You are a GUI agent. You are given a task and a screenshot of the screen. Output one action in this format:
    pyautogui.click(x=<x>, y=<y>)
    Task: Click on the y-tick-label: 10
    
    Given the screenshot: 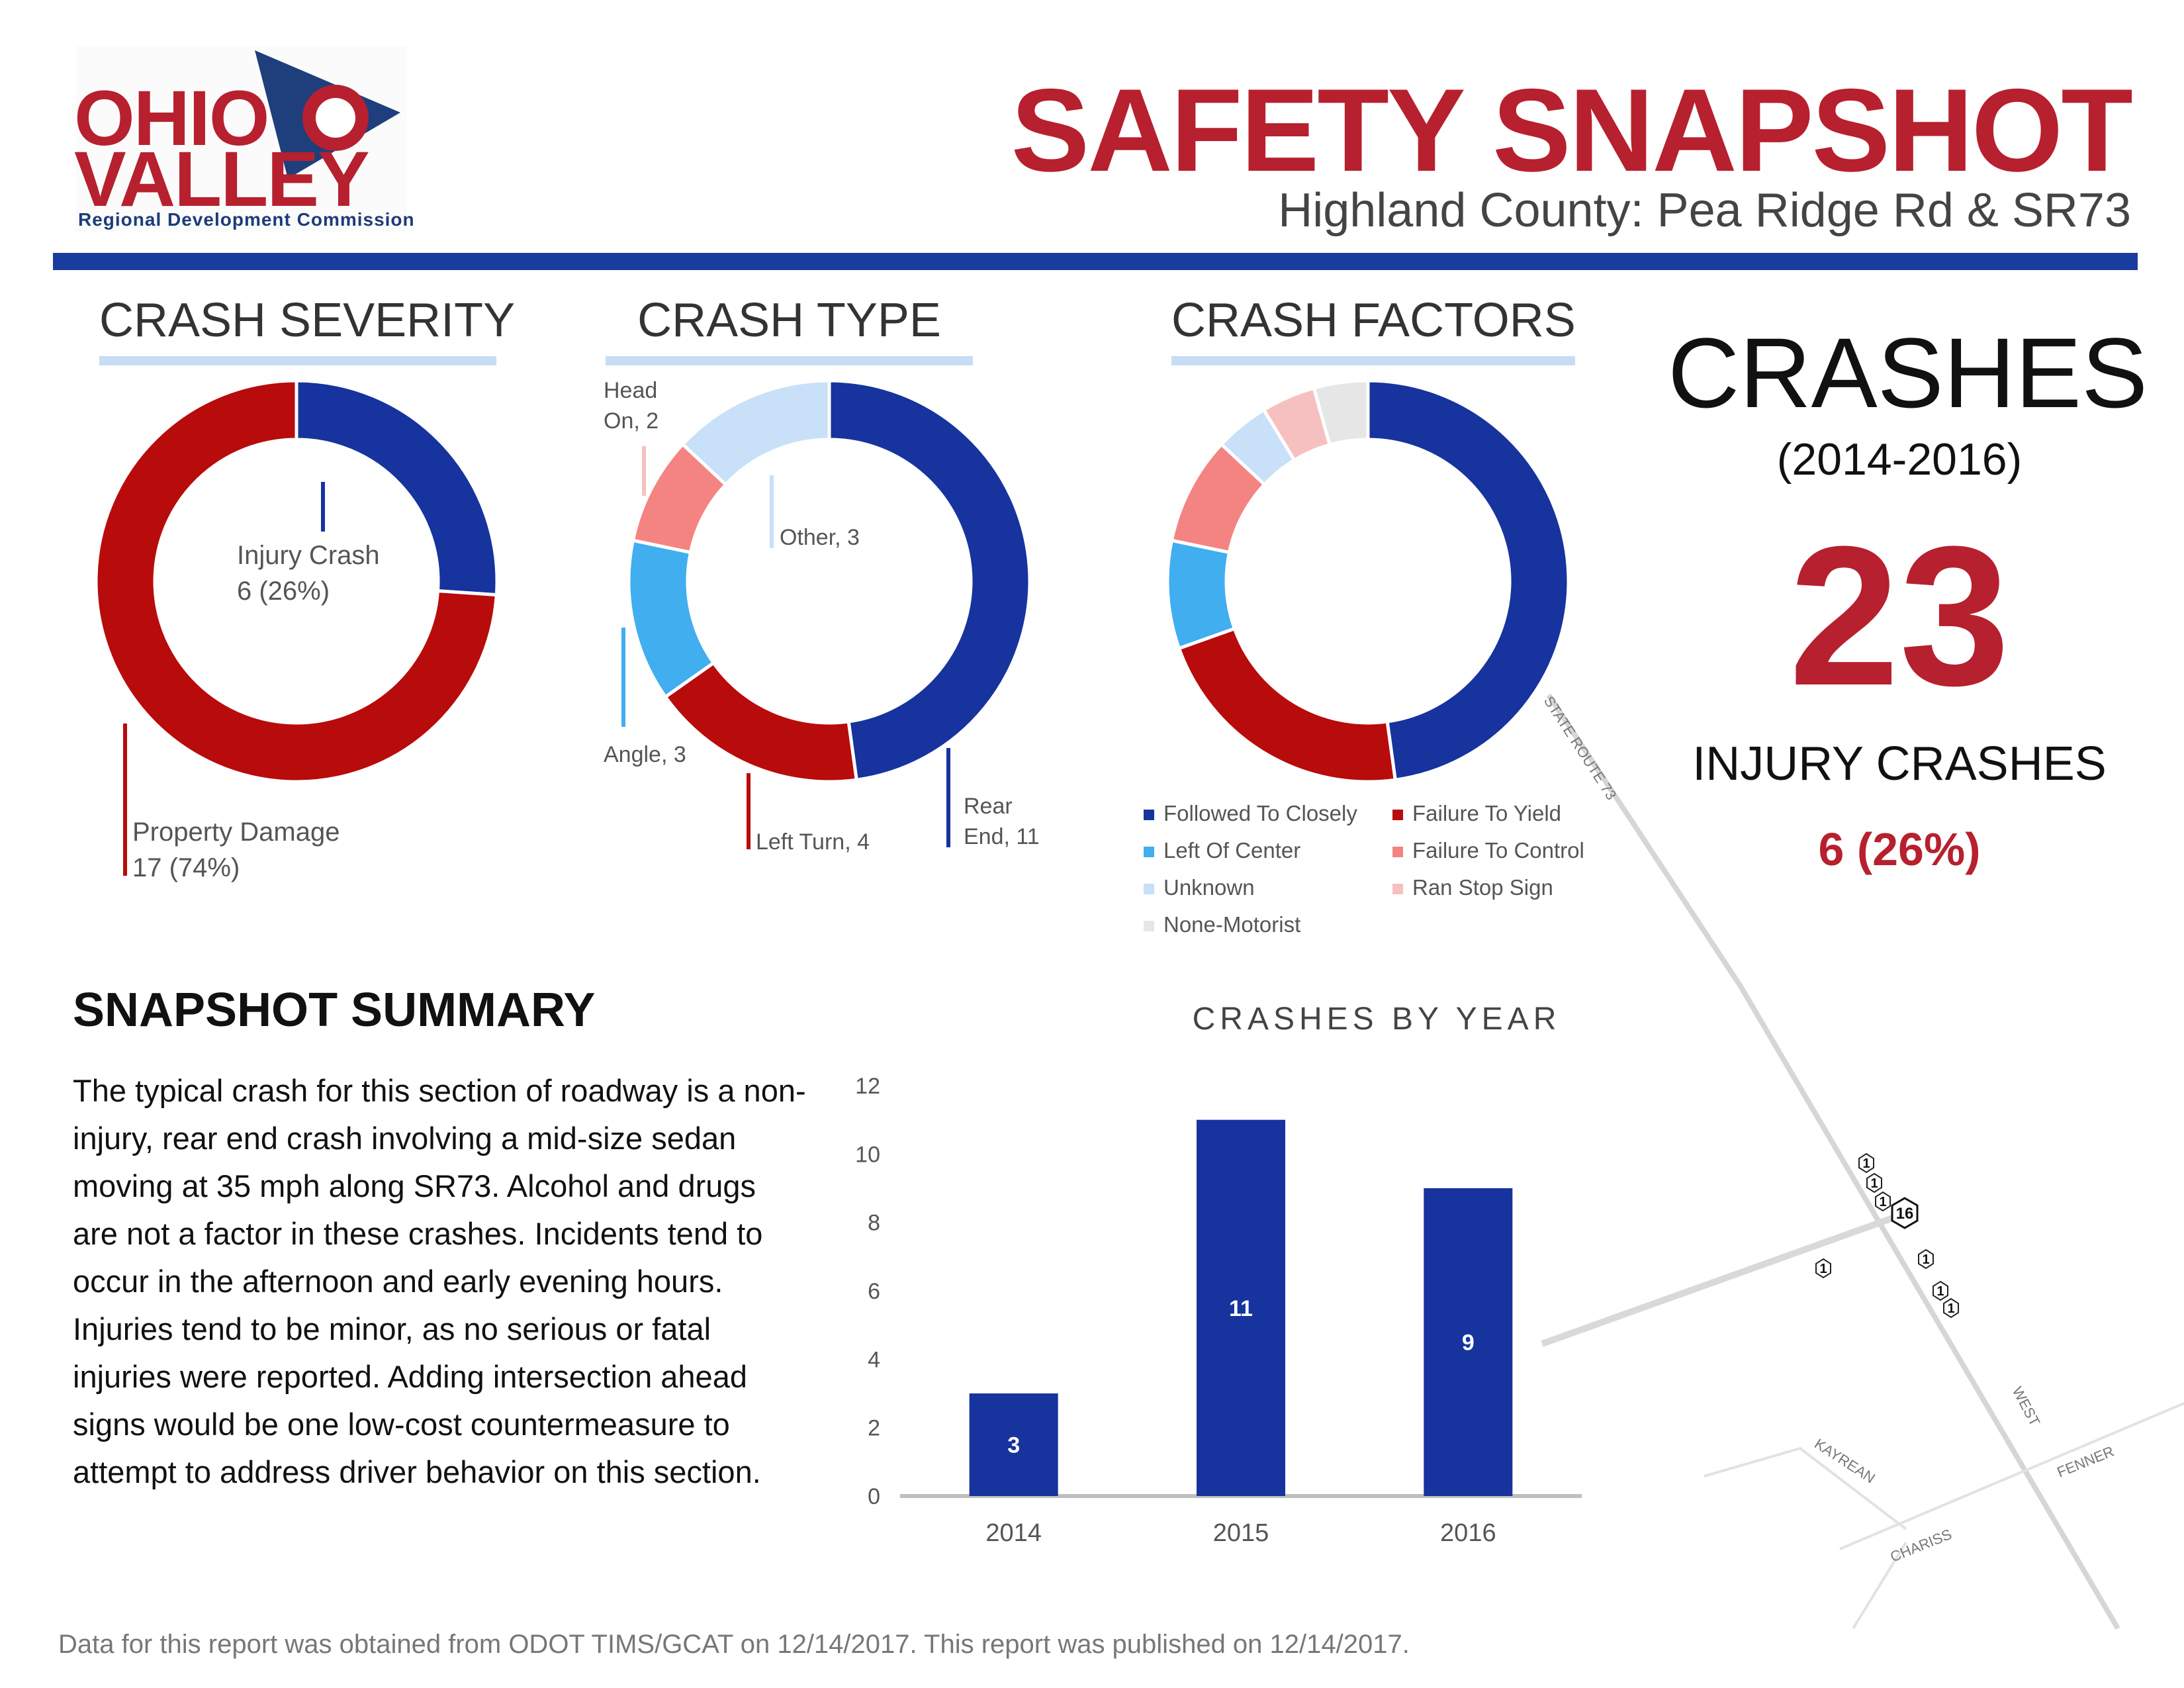 What is the action you would take?
    pyautogui.click(x=867, y=1154)
    